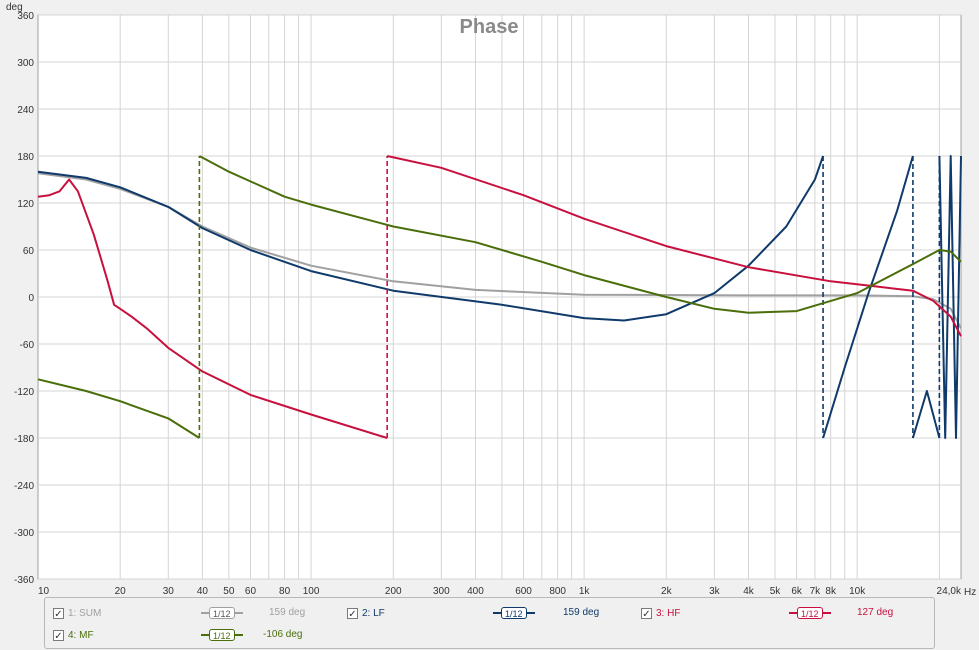  I want to click on lf-checkbox: ✓, so click(352, 613).